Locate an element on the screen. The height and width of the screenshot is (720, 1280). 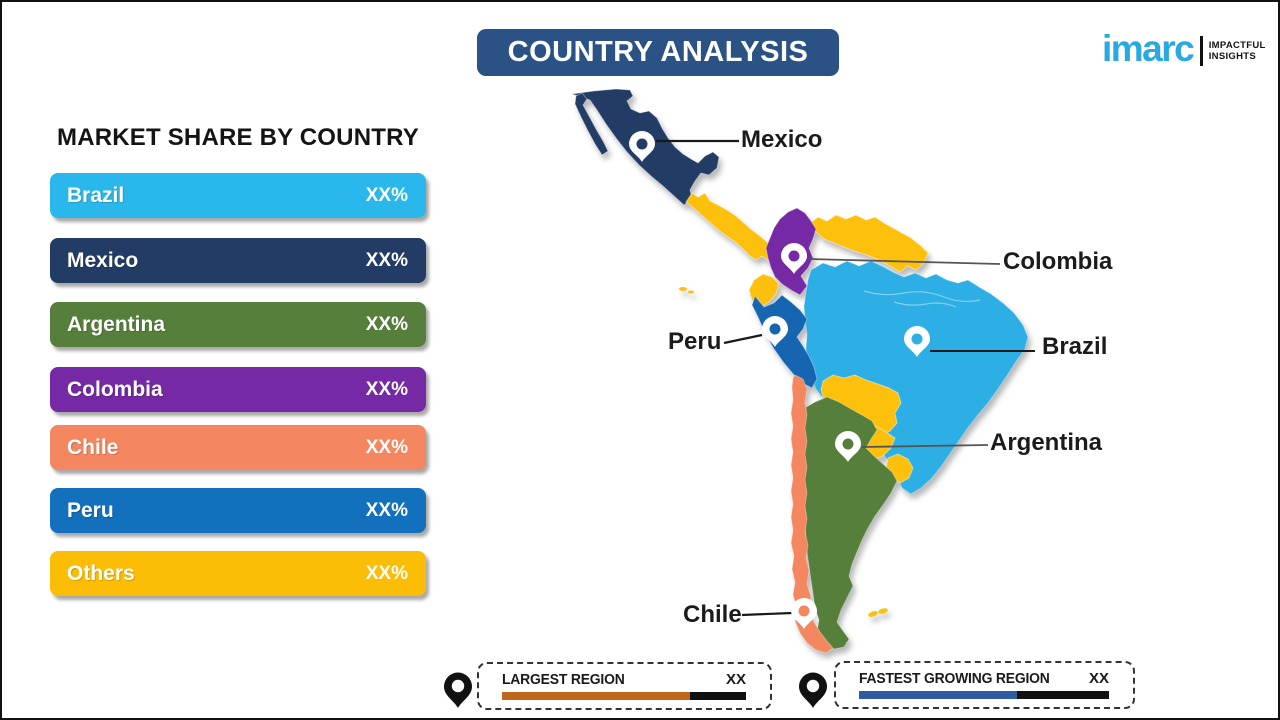
map-pin-mexico is located at coordinates (642, 146).